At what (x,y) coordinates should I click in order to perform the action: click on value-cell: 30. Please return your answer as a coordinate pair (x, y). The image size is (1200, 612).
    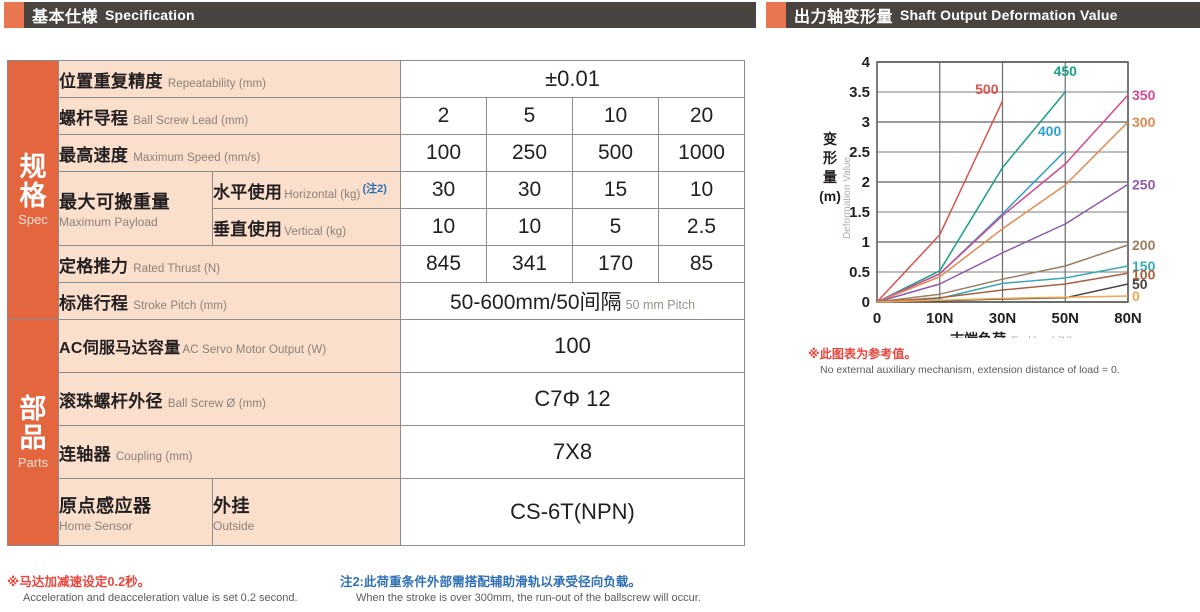
    Looking at the image, I should click on (443, 190).